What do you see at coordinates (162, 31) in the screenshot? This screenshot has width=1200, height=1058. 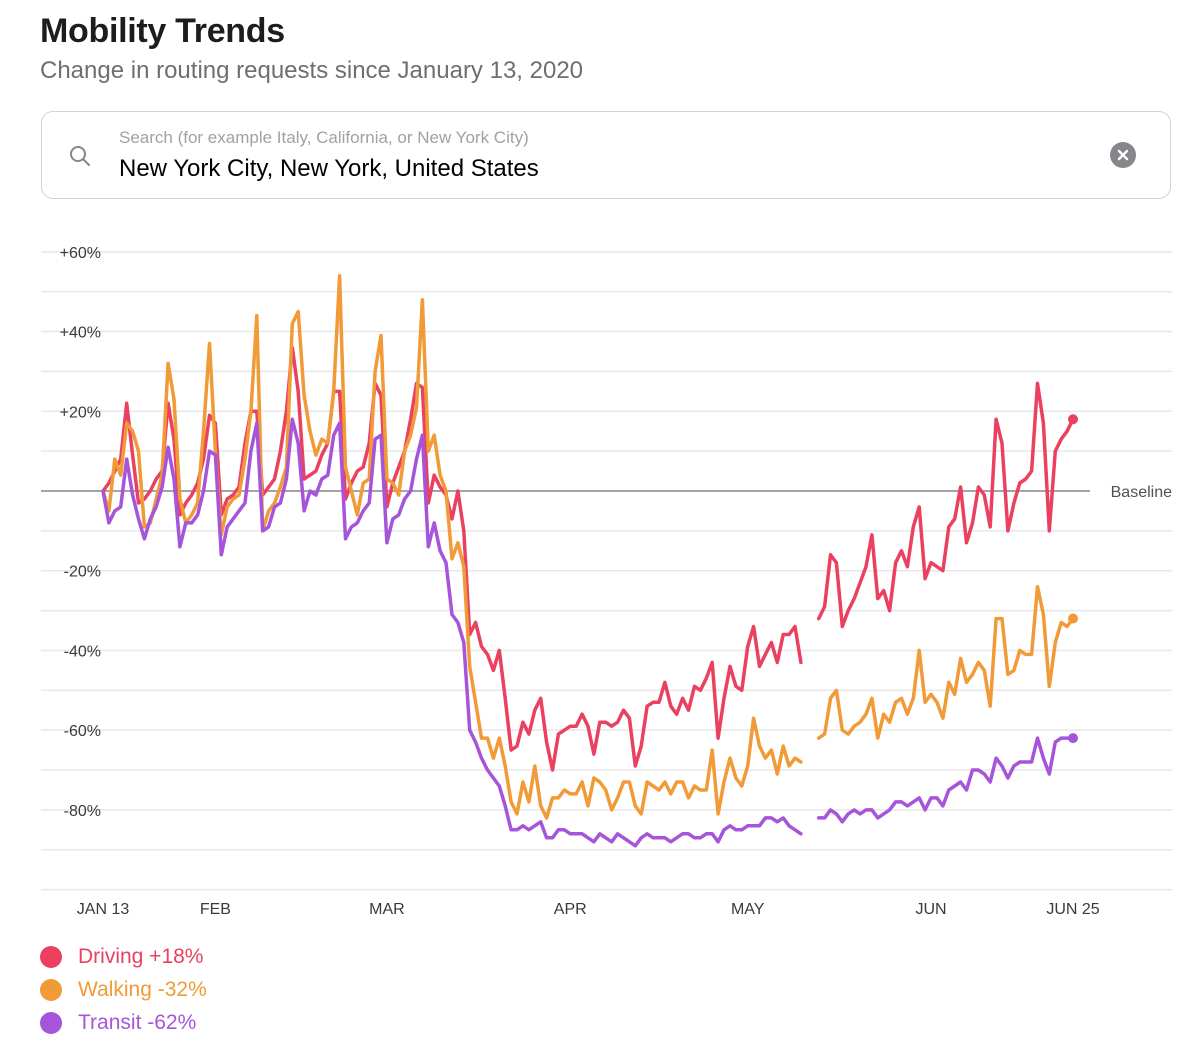 I see `page-title: Mobility Trends` at bounding box center [162, 31].